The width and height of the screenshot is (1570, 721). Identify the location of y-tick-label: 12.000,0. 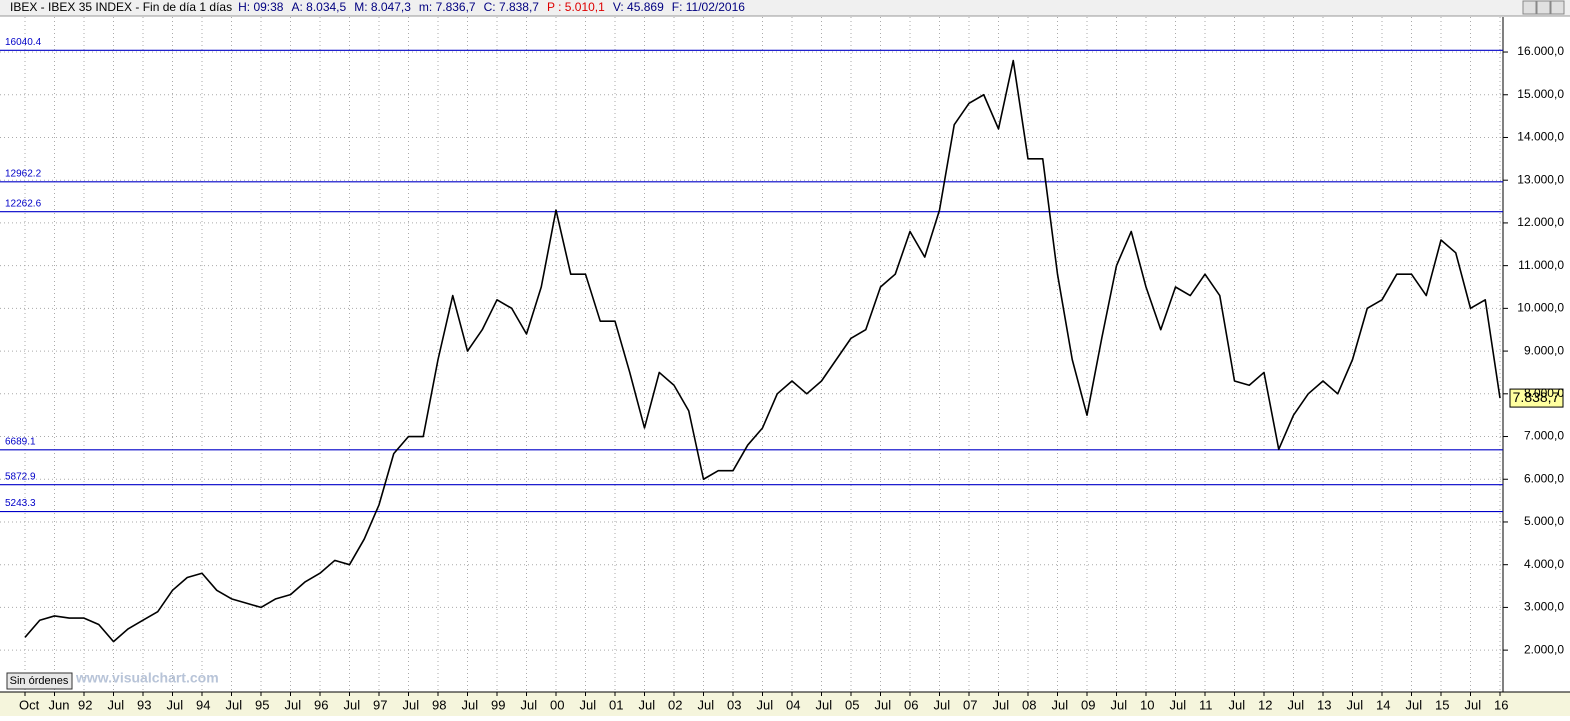
(1540, 222).